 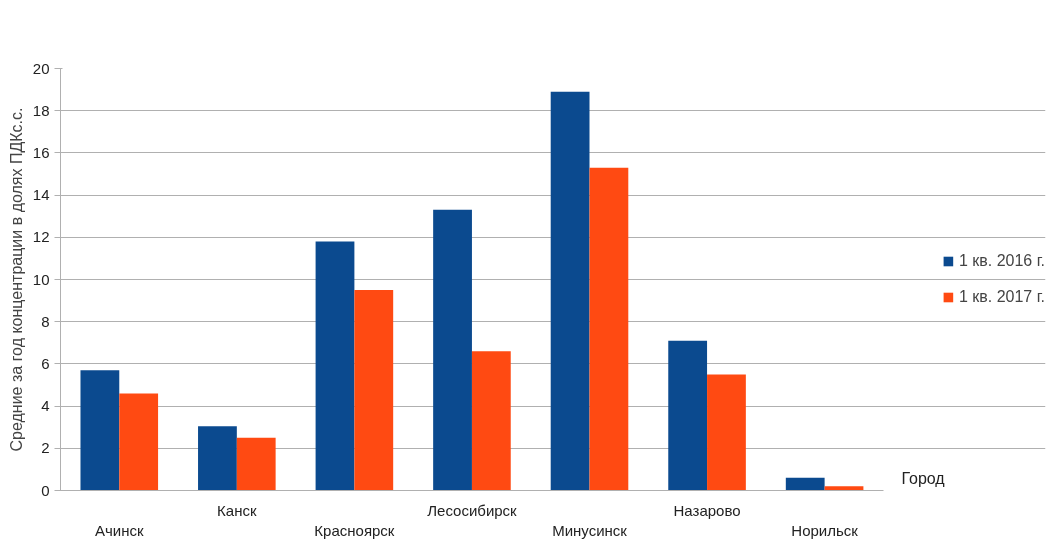 I want to click on x-tick-label: Ачинск, so click(x=119, y=530).